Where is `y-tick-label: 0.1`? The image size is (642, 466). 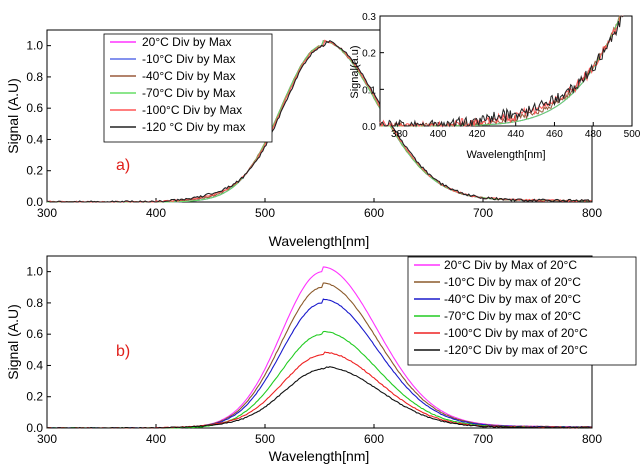
y-tick-label: 0.1 is located at coordinates (369, 90).